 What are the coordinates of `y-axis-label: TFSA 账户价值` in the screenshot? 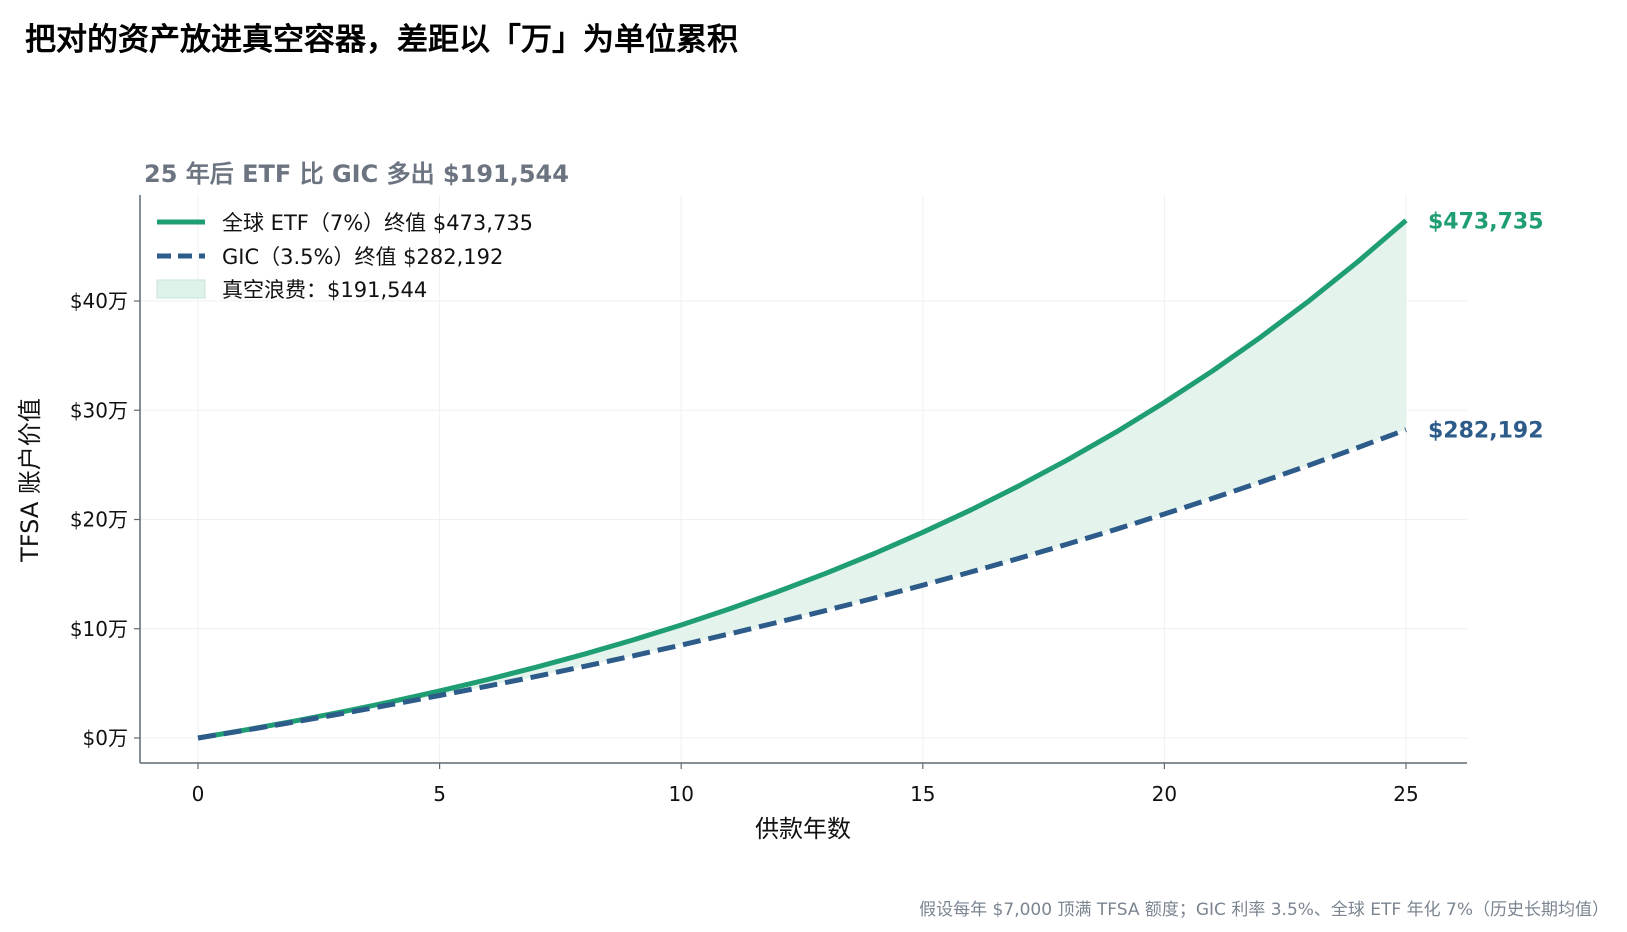 It's located at (30, 480).